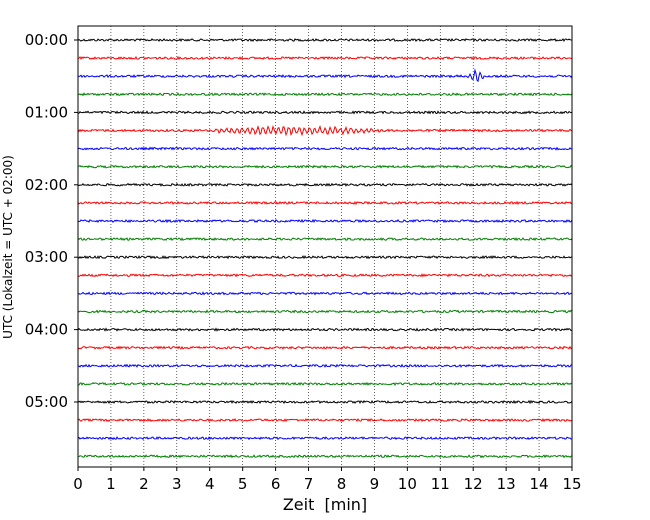 This screenshot has height=520, width=650. What do you see at coordinates (243, 484) in the screenshot?
I see `x-tick-label: 5` at bounding box center [243, 484].